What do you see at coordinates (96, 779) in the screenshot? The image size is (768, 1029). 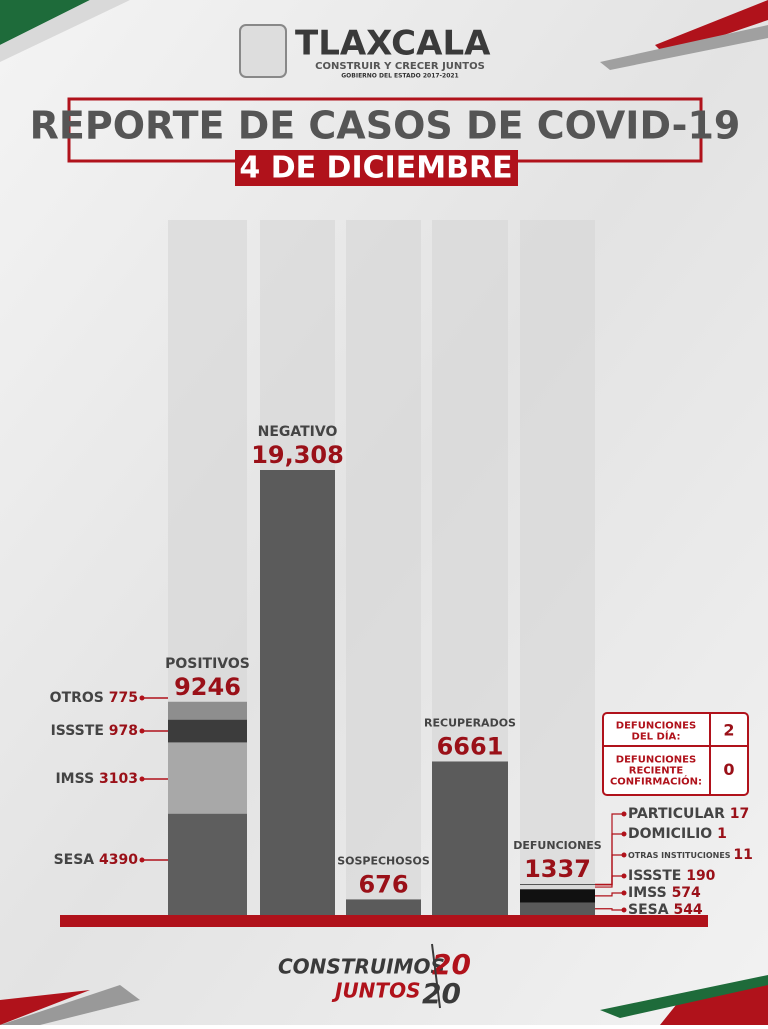 I see `segment-label: IMSS 3103` at bounding box center [96, 779].